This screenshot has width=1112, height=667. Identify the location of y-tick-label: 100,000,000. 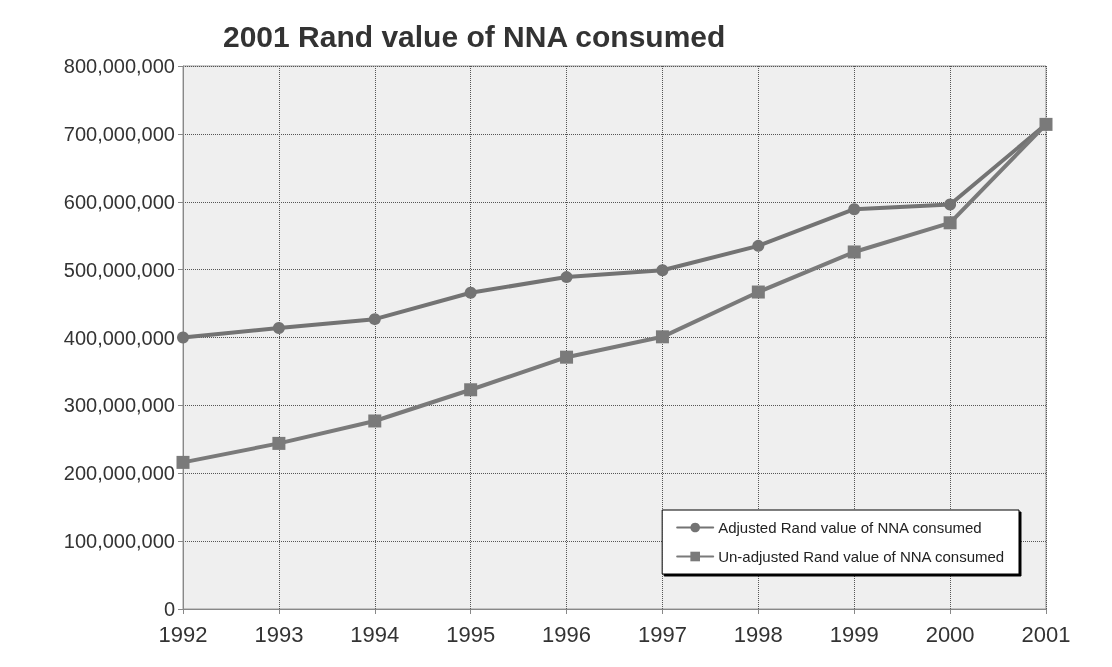
(119, 541).